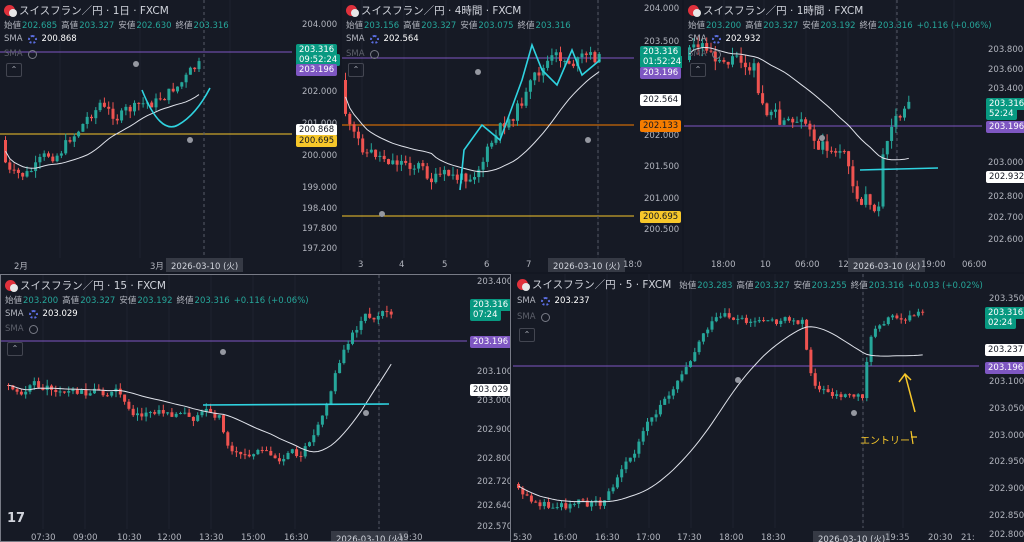 The width and height of the screenshot is (1024, 542). Describe the element at coordinates (661, 73) in the screenshot. I see `horizontal-line-price-badge: 203.196` at that location.